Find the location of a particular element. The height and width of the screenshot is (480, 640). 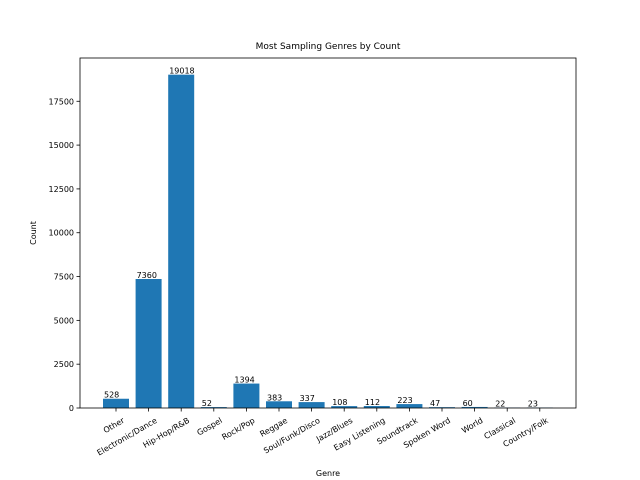

y-tick-label: 17500 is located at coordinates (61, 101).